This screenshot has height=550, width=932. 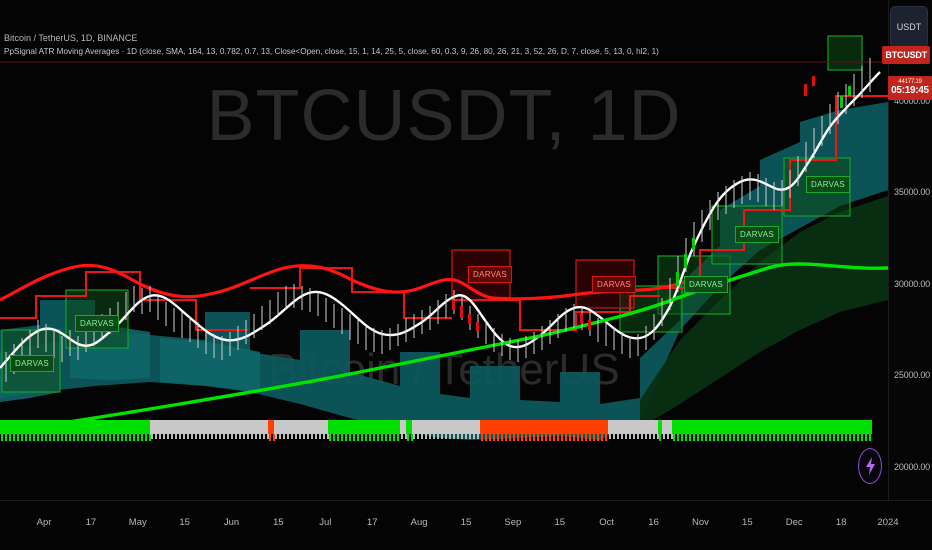 I want to click on time-tick-label: Oct, so click(x=607, y=522).